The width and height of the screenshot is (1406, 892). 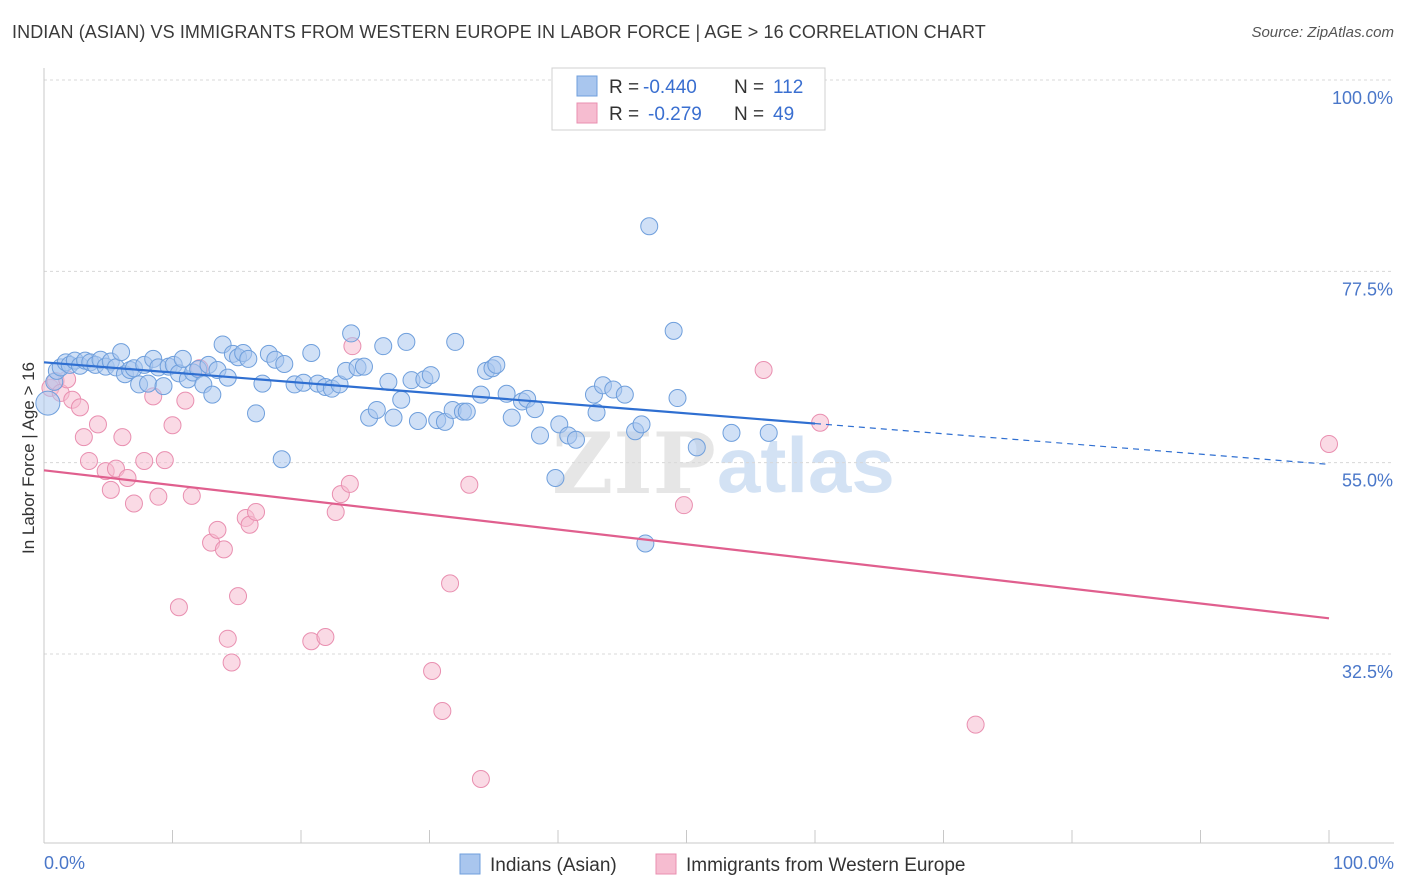 I want to click on watermark: ZIP atlas, so click(x=723, y=463).